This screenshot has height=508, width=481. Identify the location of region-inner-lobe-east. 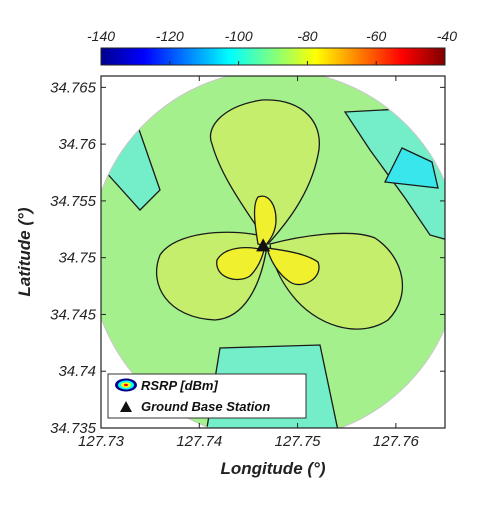
(293, 266).